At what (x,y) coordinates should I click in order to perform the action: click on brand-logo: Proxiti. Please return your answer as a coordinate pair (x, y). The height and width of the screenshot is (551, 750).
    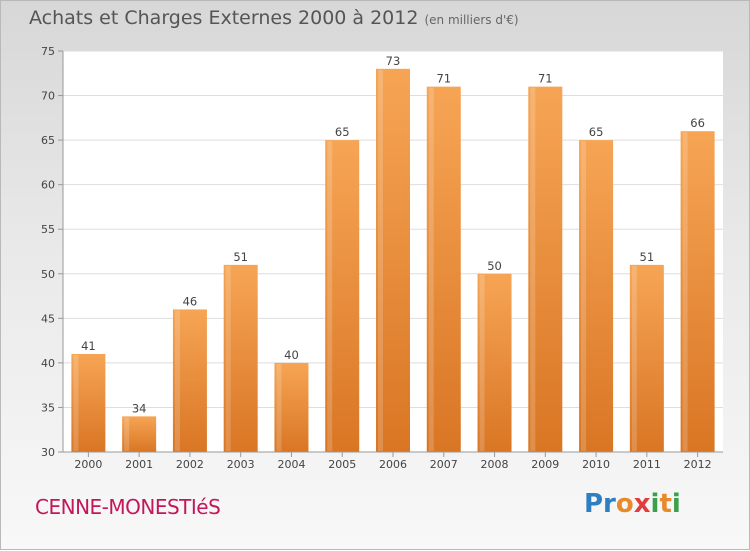
    Looking at the image, I should click on (632, 504).